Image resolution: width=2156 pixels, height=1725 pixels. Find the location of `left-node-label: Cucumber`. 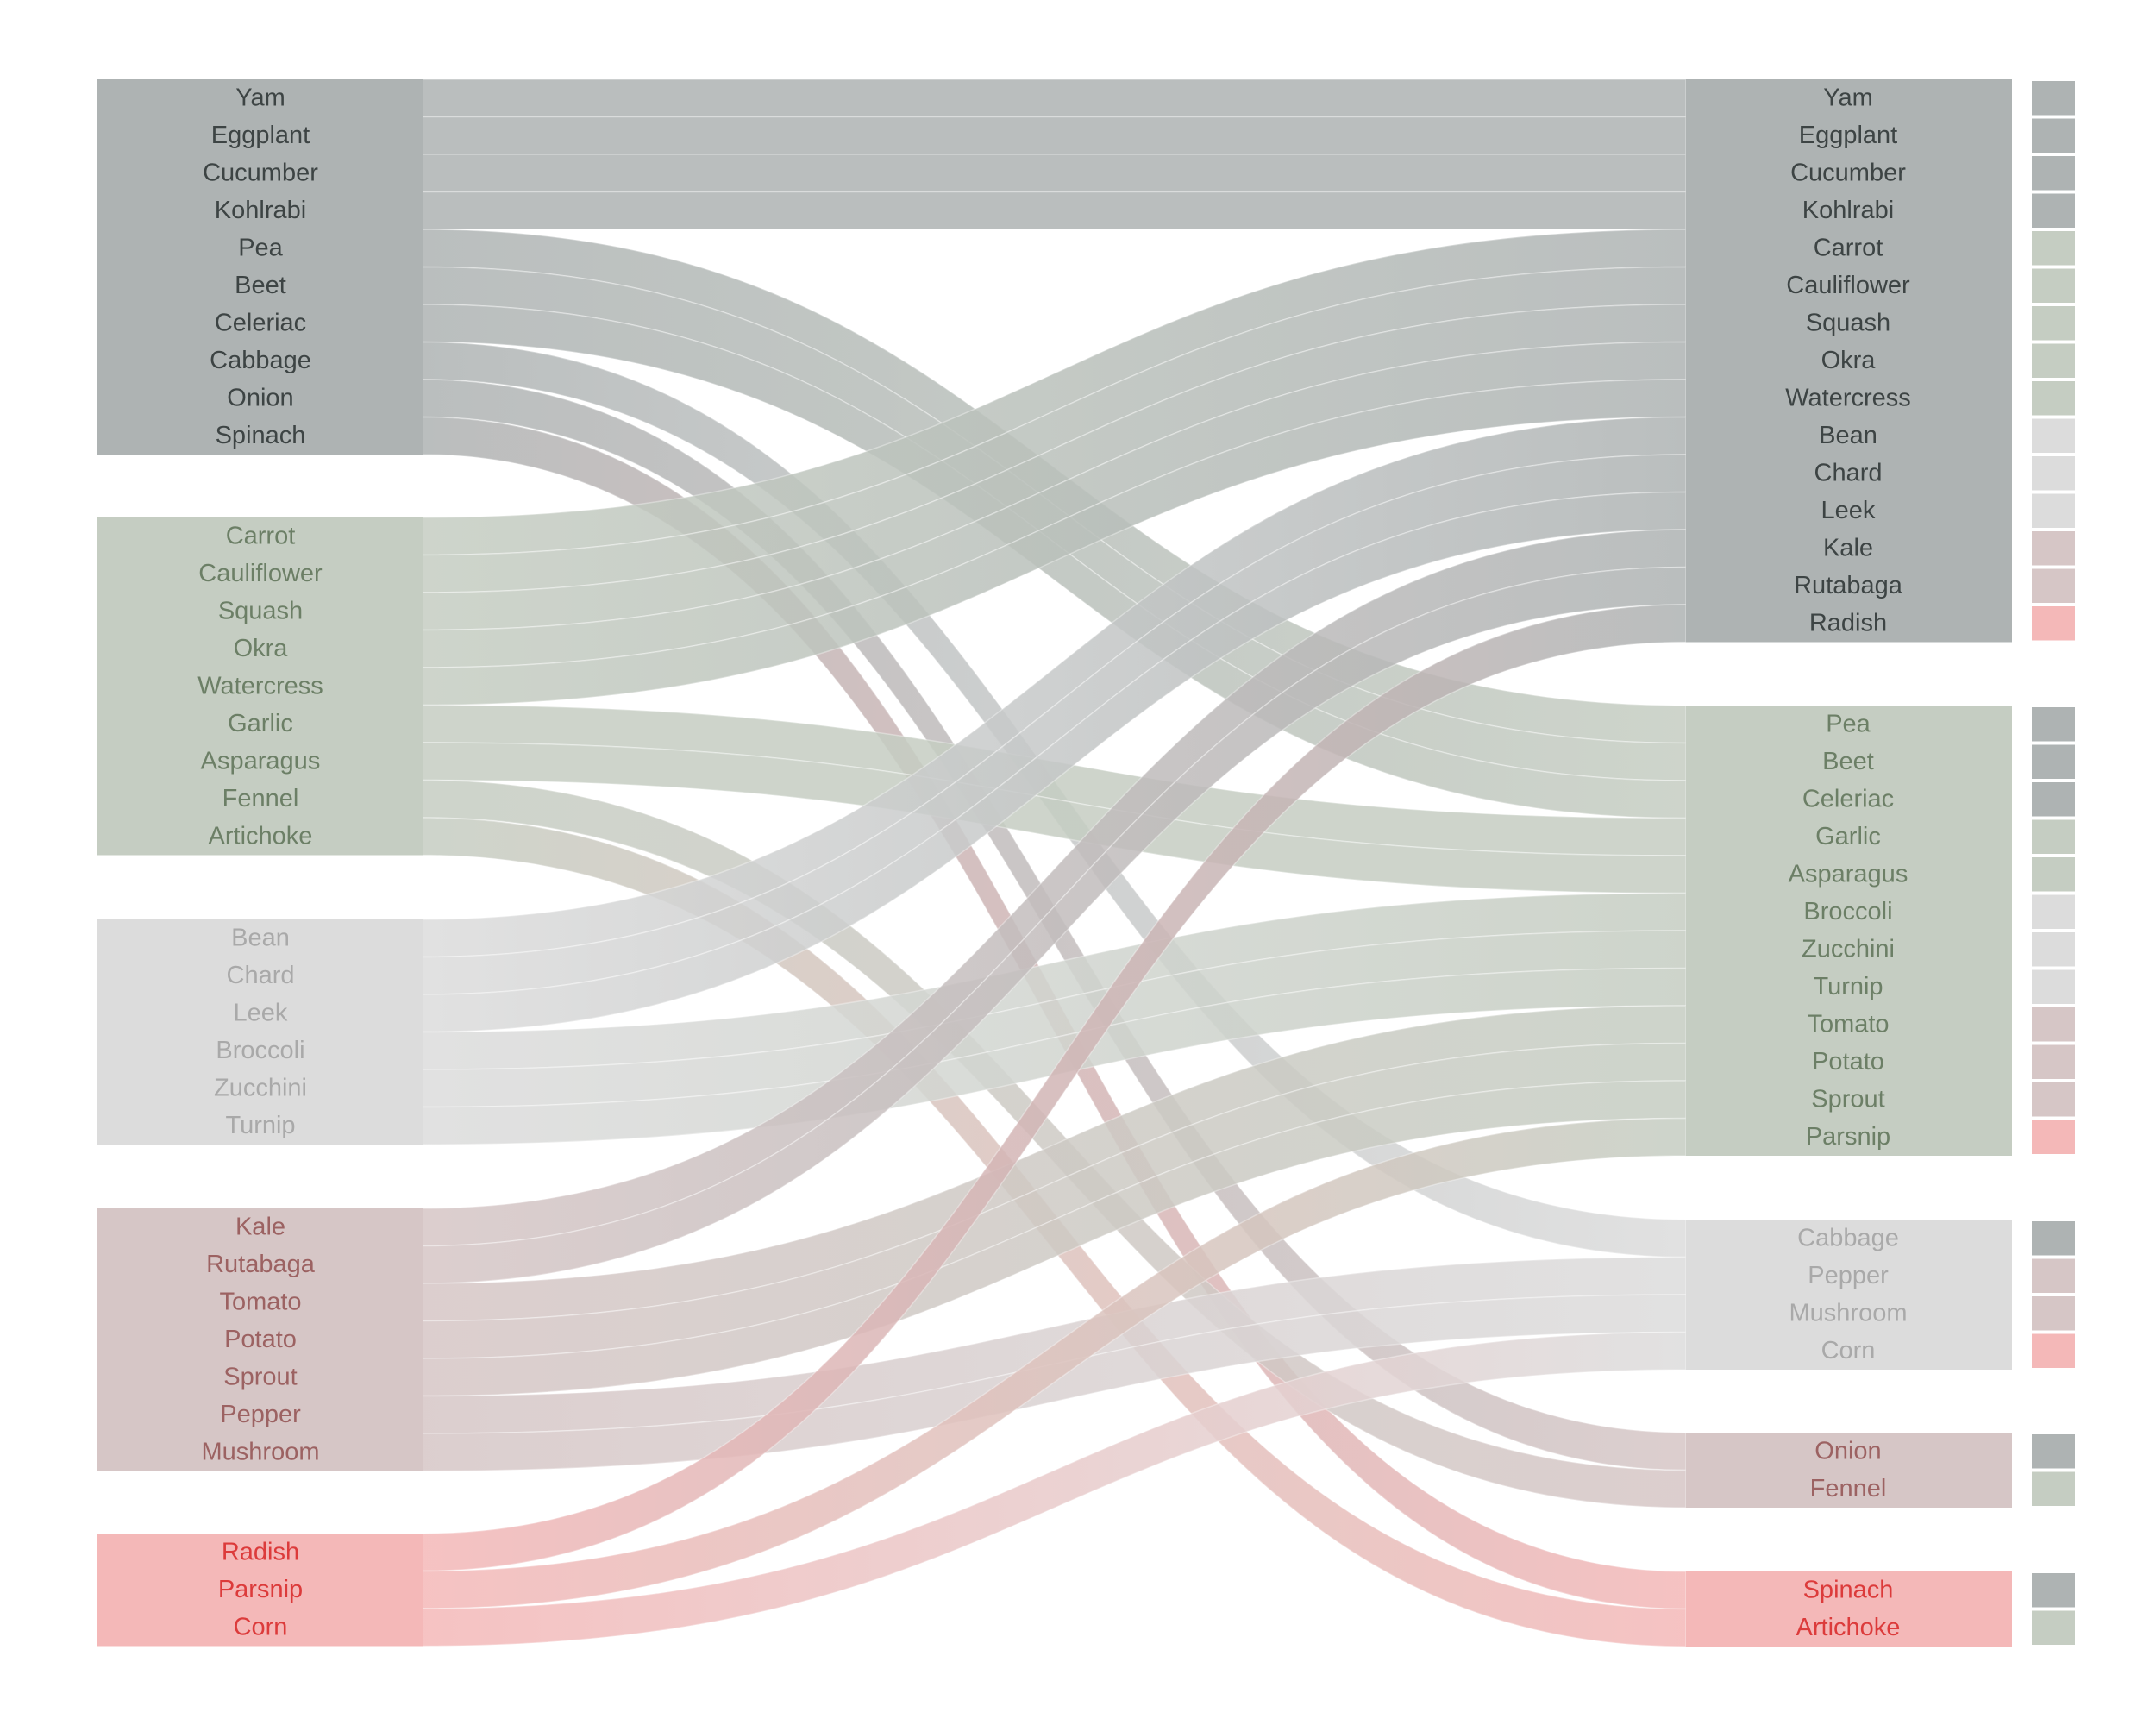

left-node-label: Cucumber is located at coordinates (260, 172).